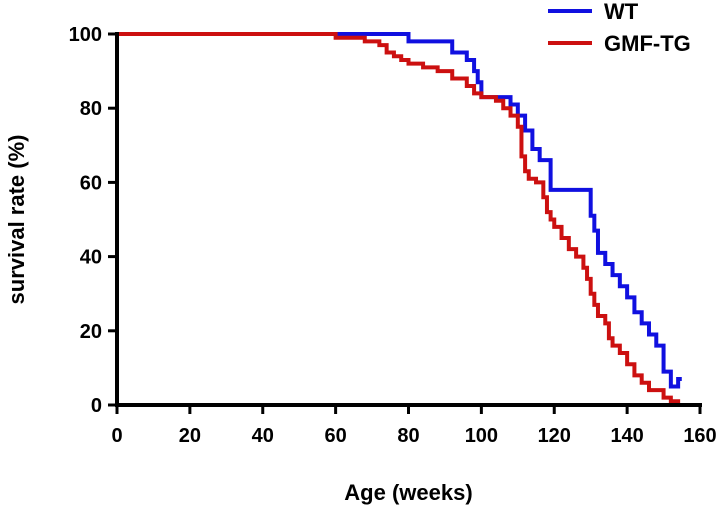 This screenshot has width=723, height=512. What do you see at coordinates (91, 332) in the screenshot?
I see `y-tick-label: 20` at bounding box center [91, 332].